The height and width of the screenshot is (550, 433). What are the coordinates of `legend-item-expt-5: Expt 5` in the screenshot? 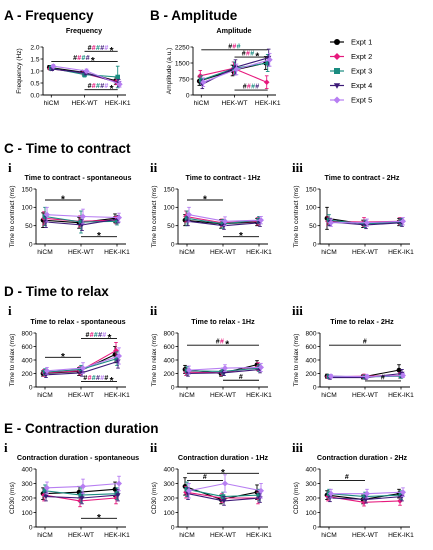 It's located at (351, 100).